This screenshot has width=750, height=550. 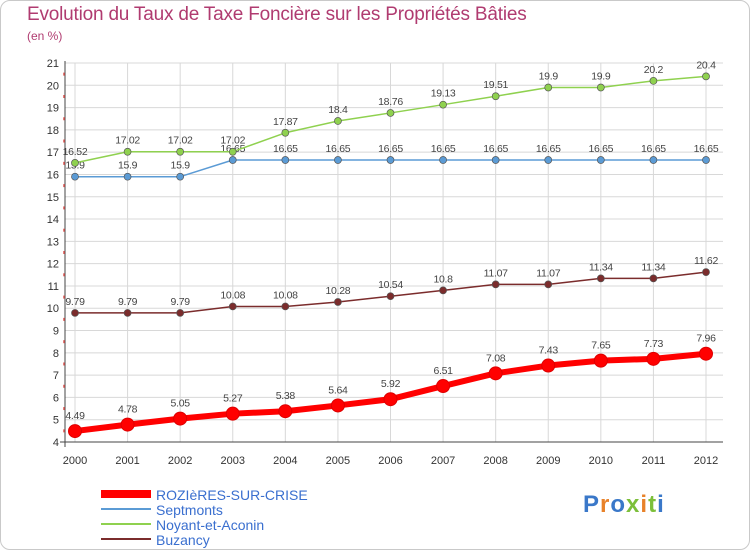 What do you see at coordinates (233, 399) in the screenshot?
I see `data-label: 5.27` at bounding box center [233, 399].